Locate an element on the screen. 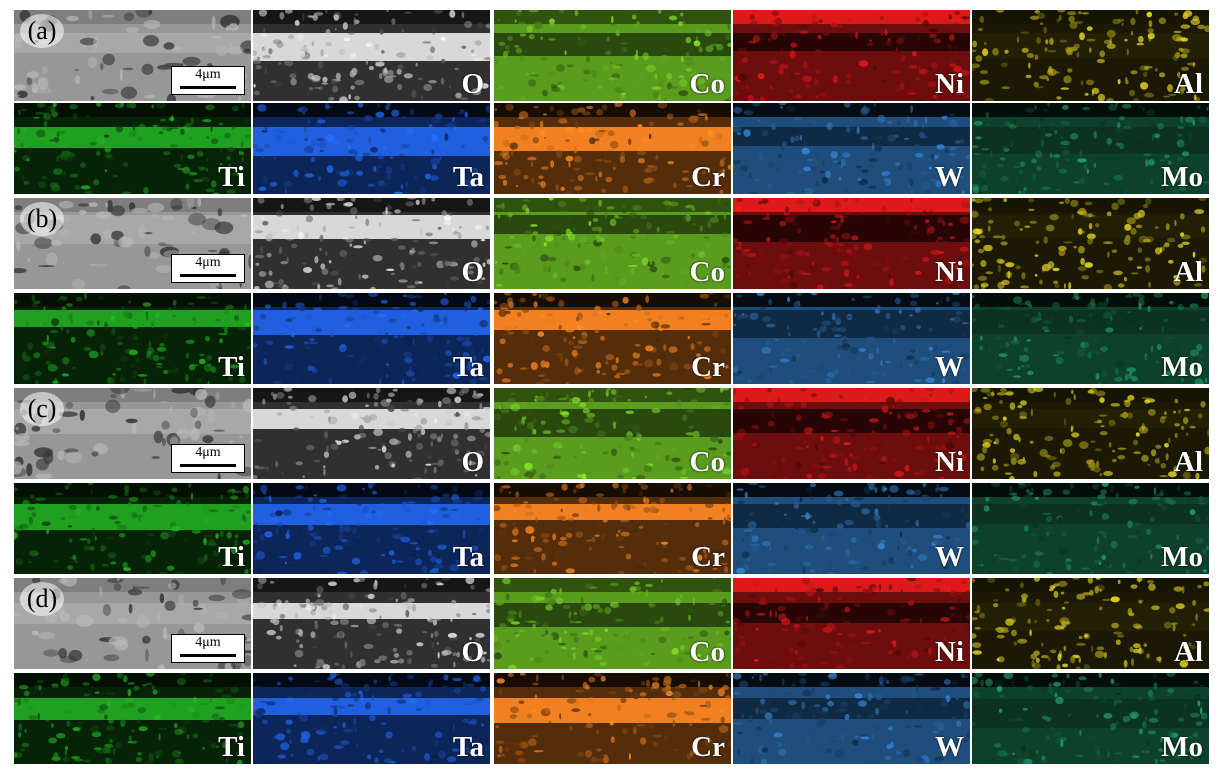 The image size is (1225, 777). scale-bar-text: 4μm is located at coordinates (208, 642).